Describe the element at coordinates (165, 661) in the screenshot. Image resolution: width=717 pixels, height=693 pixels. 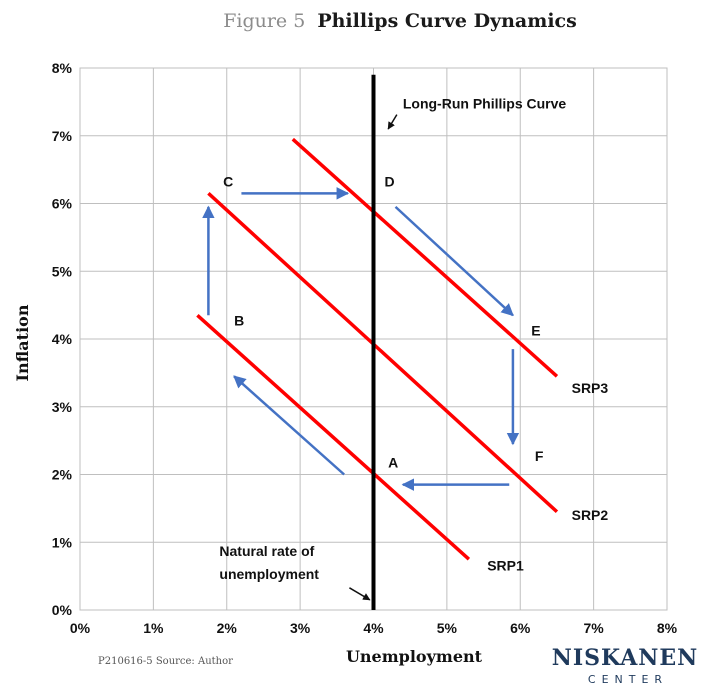
I see `source-note: P210616-5 Source: Author` at that location.